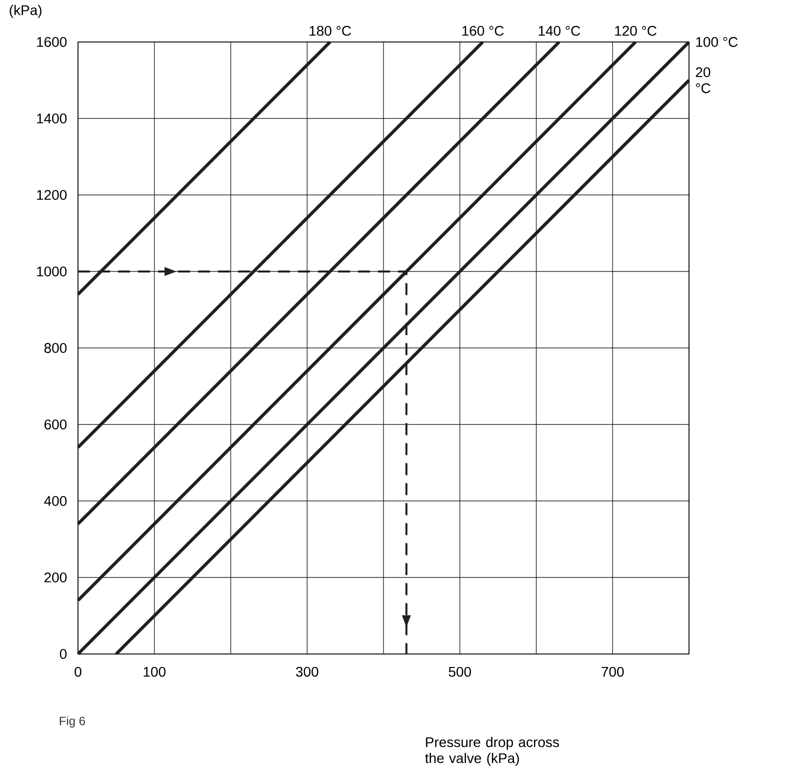 Image resolution: width=794 pixels, height=778 pixels. Describe the element at coordinates (559, 31) in the screenshot. I see `series-label: 140 °C` at that location.